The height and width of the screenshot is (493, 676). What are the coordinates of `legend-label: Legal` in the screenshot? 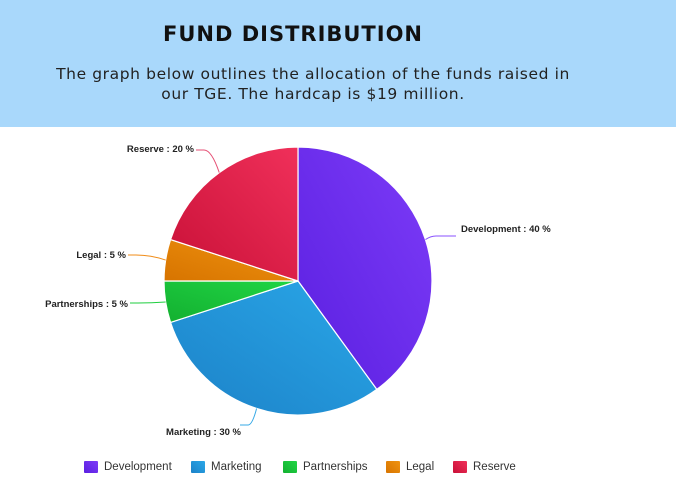 It's located at (420, 467).